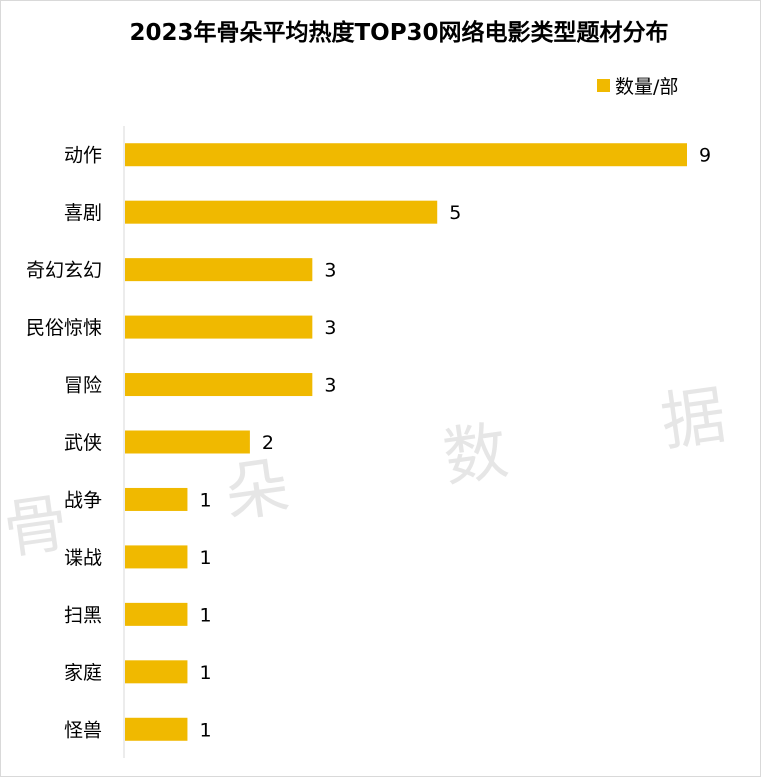 The width and height of the screenshot is (761, 777). Describe the element at coordinates (83, 386) in the screenshot. I see `category-label-4: 冒险` at that location.